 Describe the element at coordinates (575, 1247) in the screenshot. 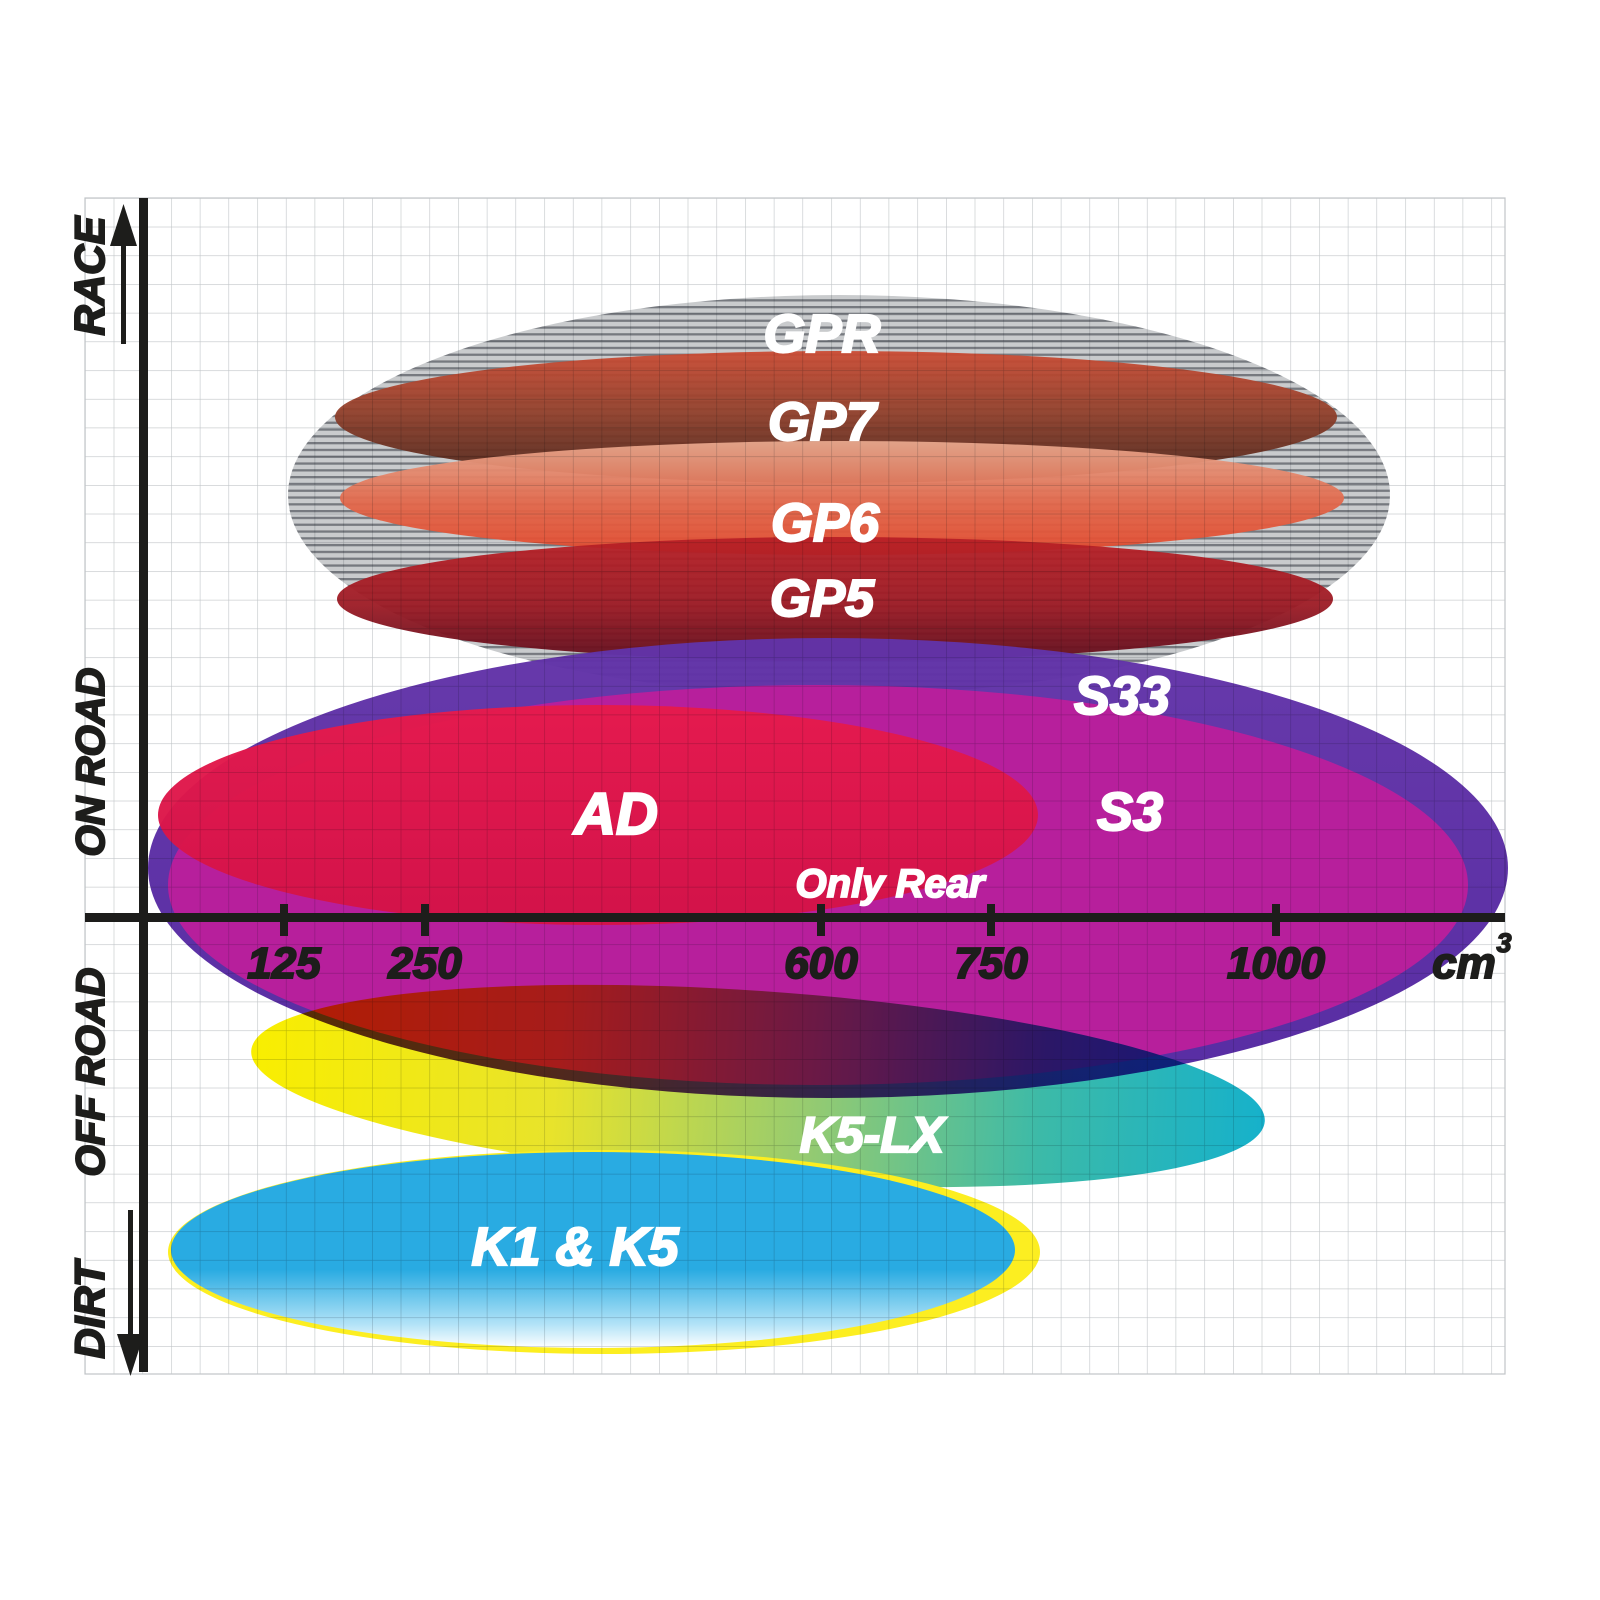

I see `label-k1k5: K1 & K5` at that location.